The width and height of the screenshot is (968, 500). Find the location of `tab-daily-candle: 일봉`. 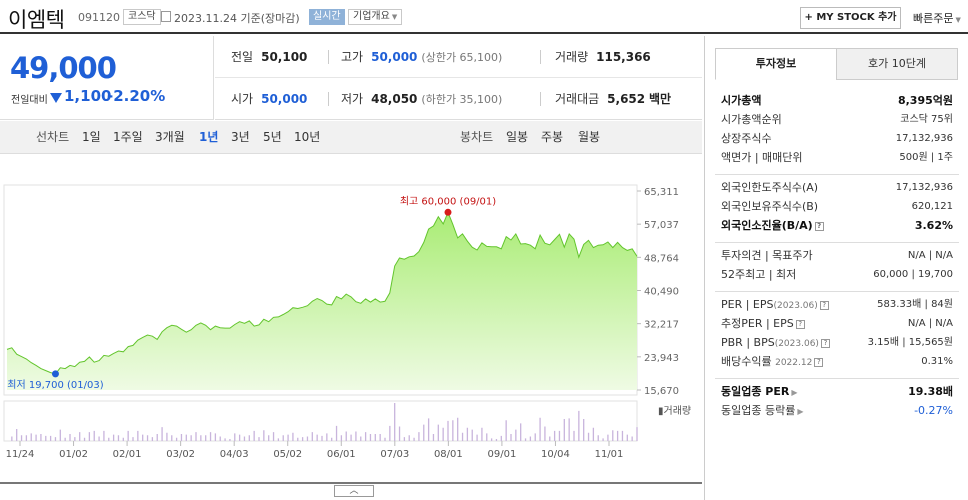

tab-daily-candle: 일봉 is located at coordinates (517, 137).